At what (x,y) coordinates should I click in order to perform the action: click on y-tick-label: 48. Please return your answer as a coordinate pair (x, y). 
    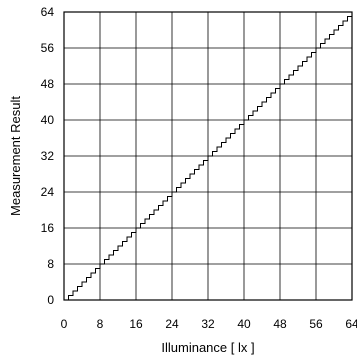
    Looking at the image, I should click on (48, 84).